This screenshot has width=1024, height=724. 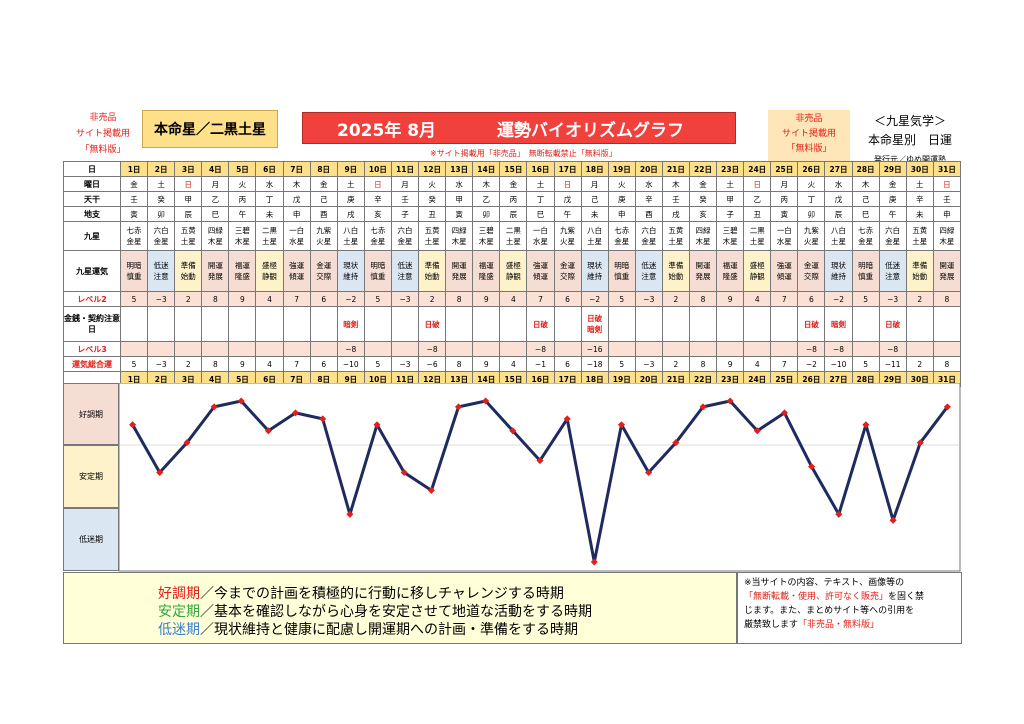 I want to click on kyusei-cell: 五黄 土星, so click(x=675, y=236).